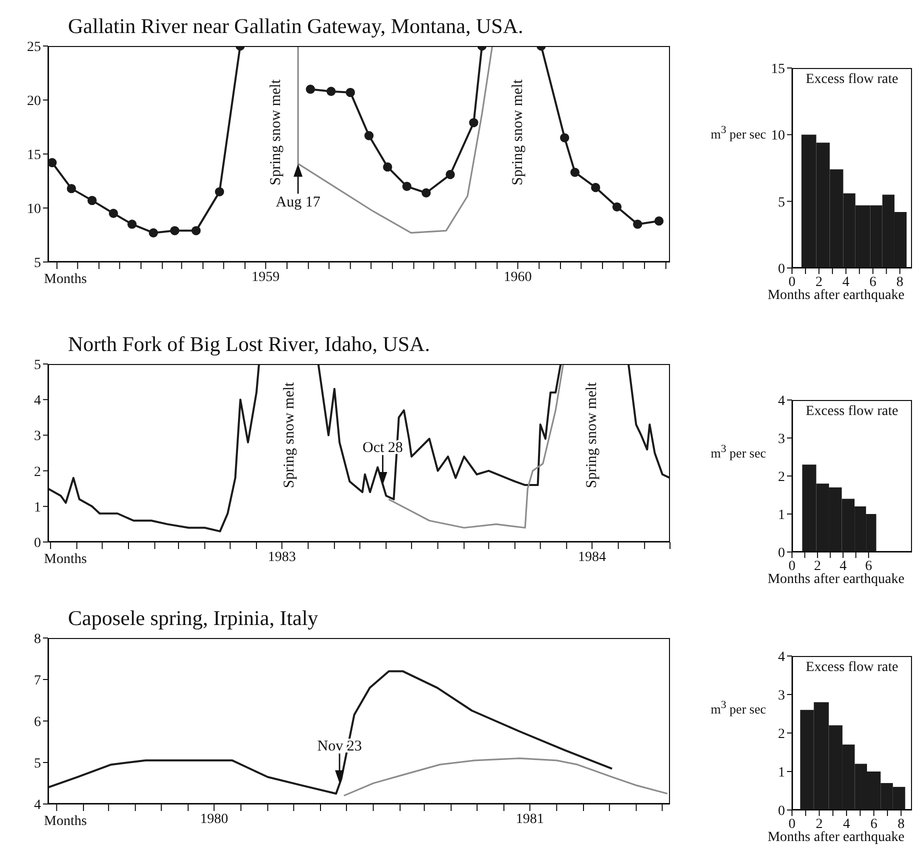 The image size is (922, 850). I want to click on x-tick-label: 1960, so click(518, 277).